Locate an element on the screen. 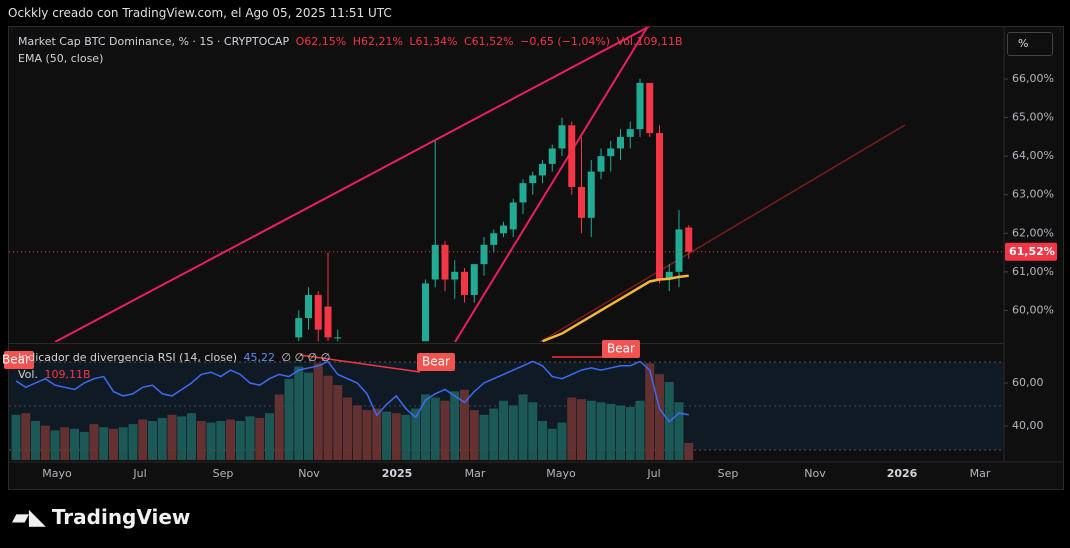  change: −0,65 (−1,04%) is located at coordinates (565, 41).